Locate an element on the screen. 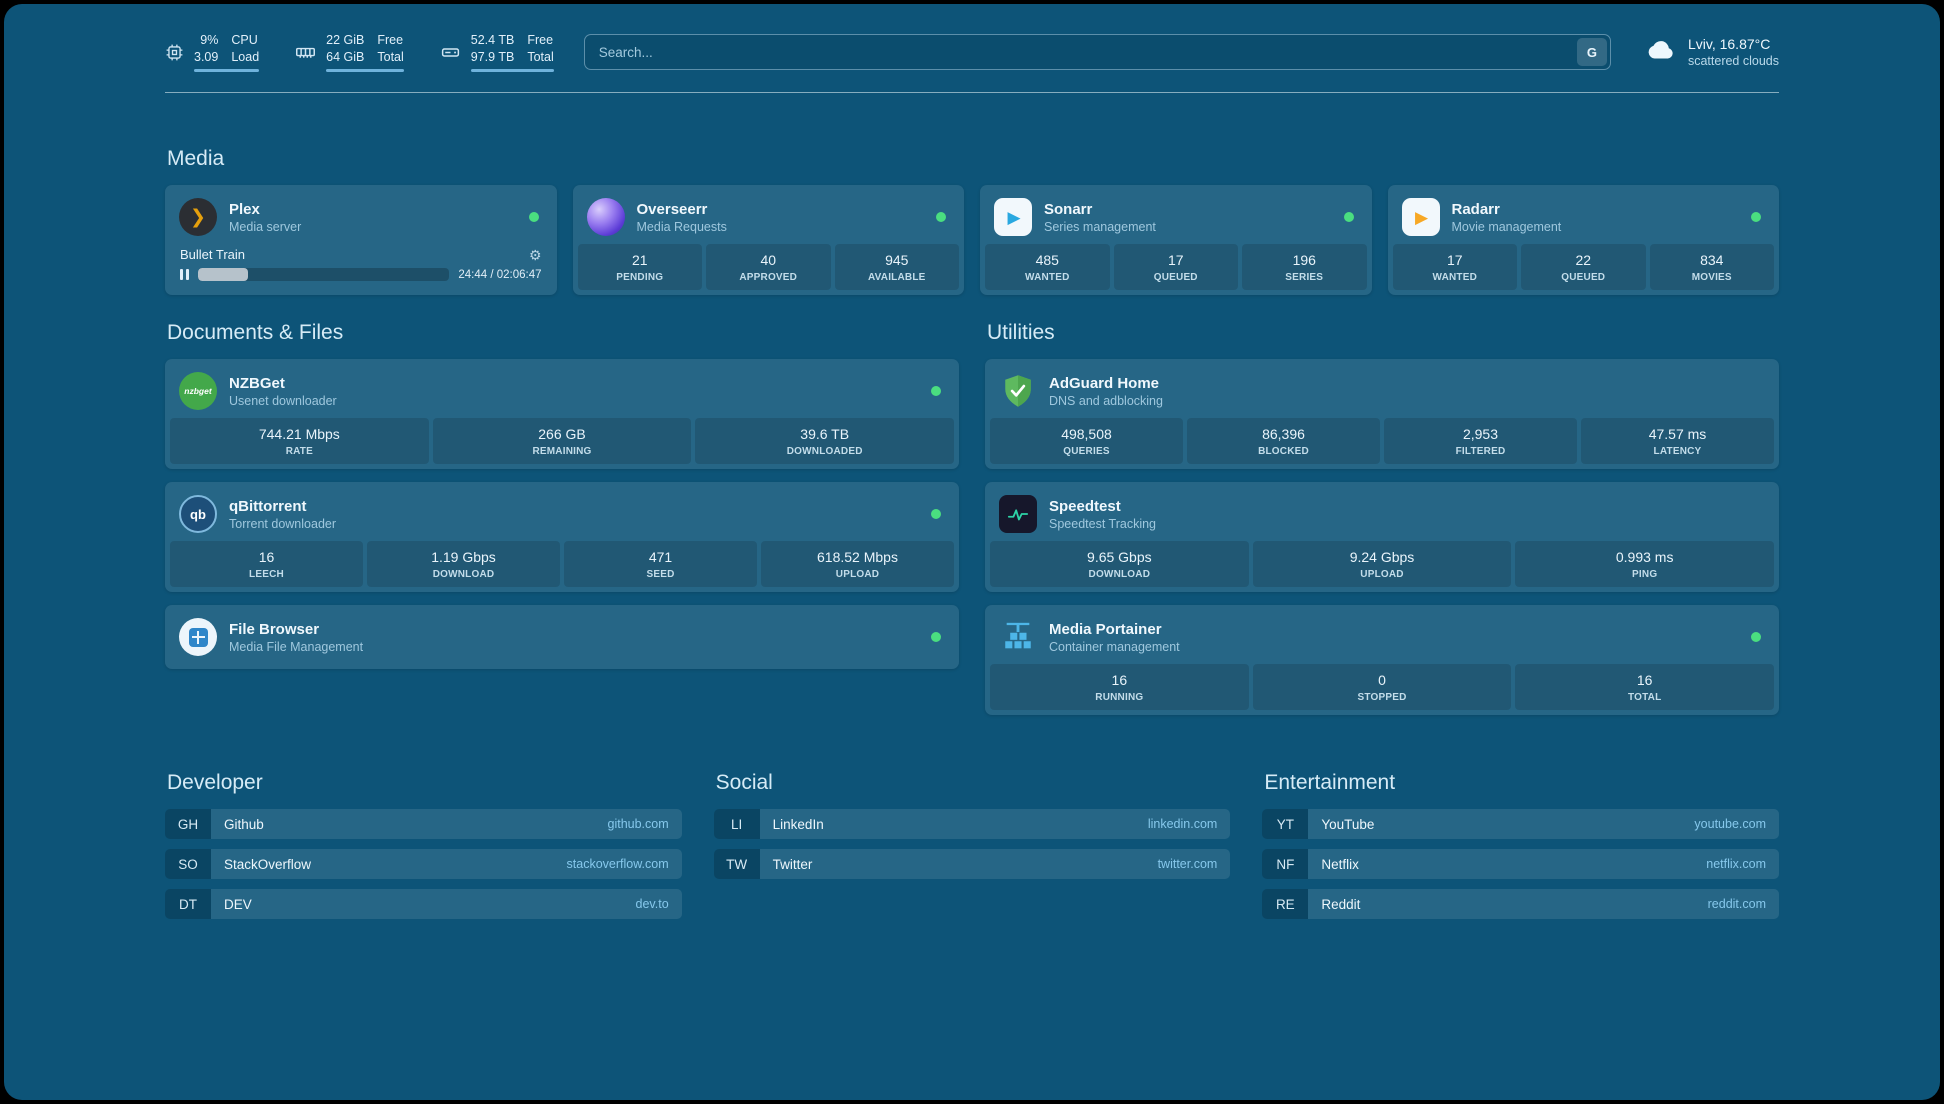 This screenshot has height=1104, width=1944. stat-value: 618.52 Mbps is located at coordinates (857, 557).